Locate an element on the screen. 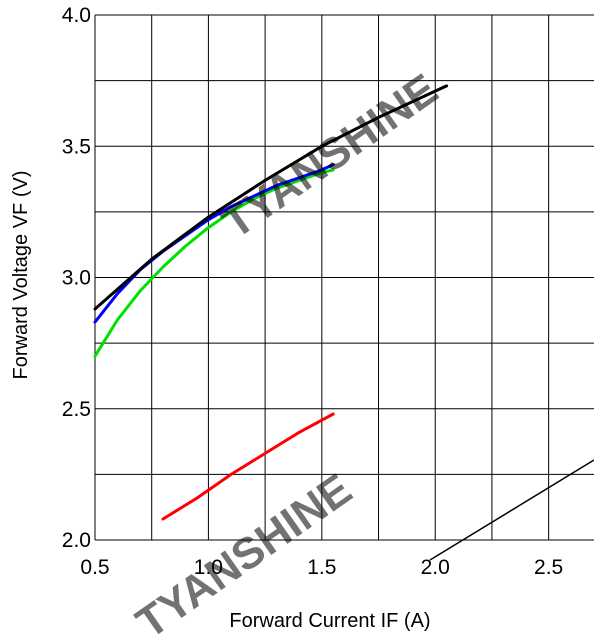  y-tick-label: 3.5 is located at coordinates (76, 146).